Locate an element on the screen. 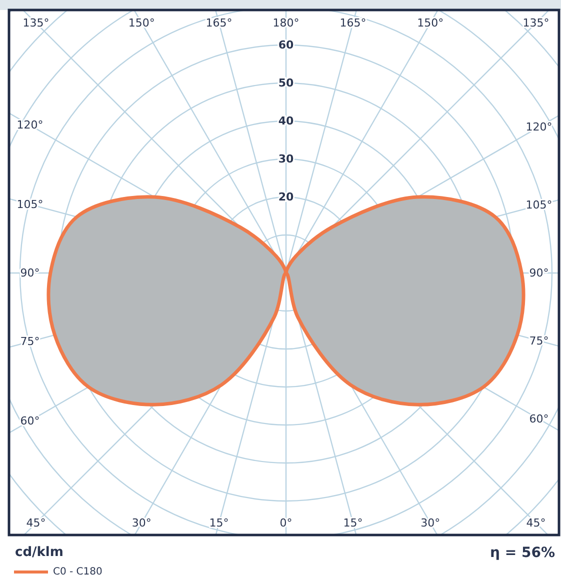  y-tick-label: 50 is located at coordinates (286, 83).